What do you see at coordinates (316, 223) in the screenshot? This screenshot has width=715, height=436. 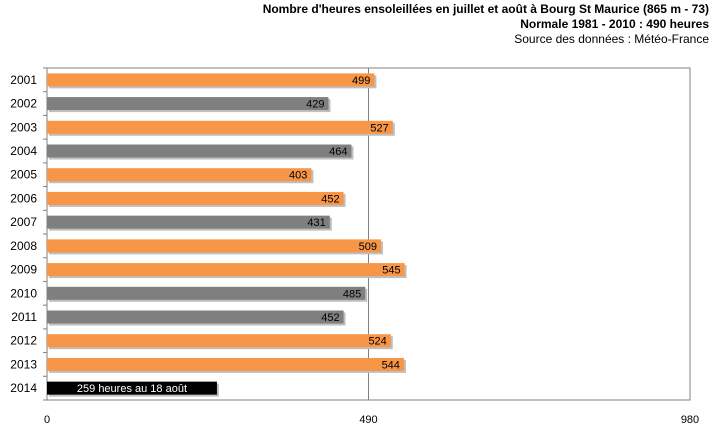 I see `data-label-2007: 431` at bounding box center [316, 223].